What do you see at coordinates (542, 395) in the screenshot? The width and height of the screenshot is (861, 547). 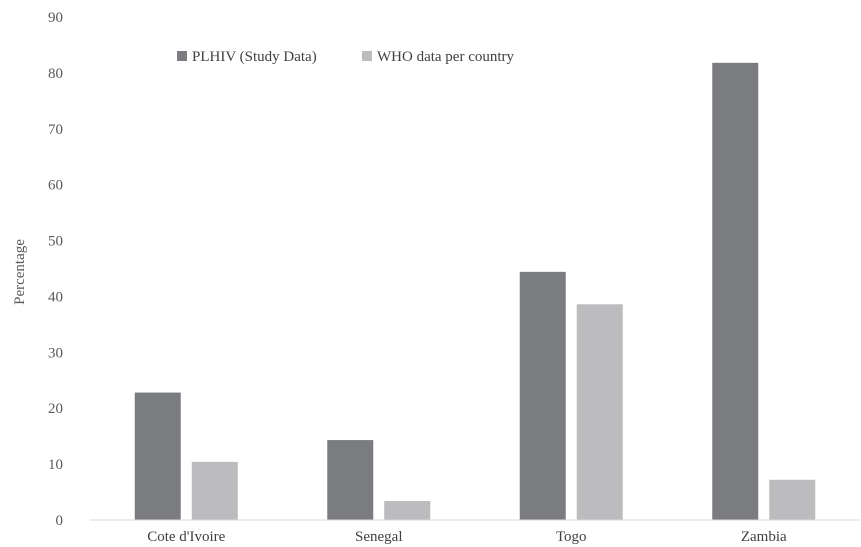 I see `bar-study-togo` at bounding box center [542, 395].